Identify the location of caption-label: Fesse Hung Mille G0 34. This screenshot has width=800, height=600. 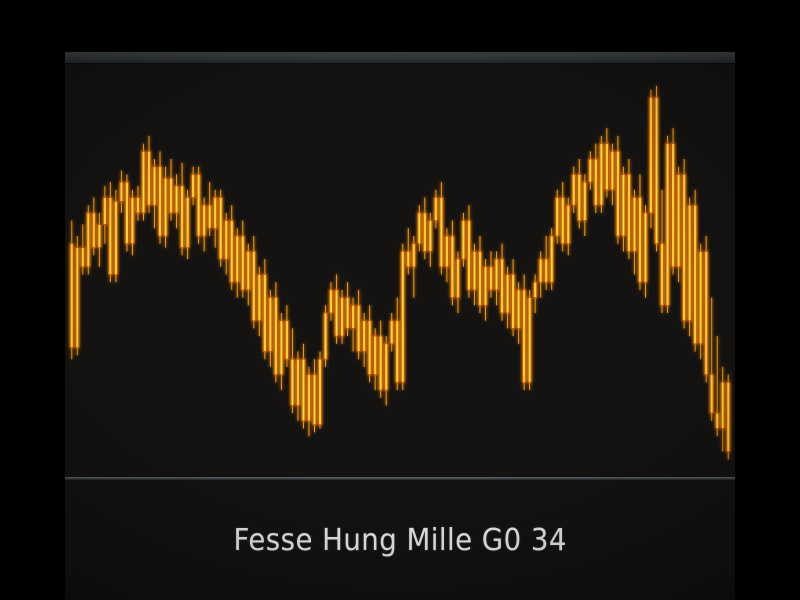
(400, 540).